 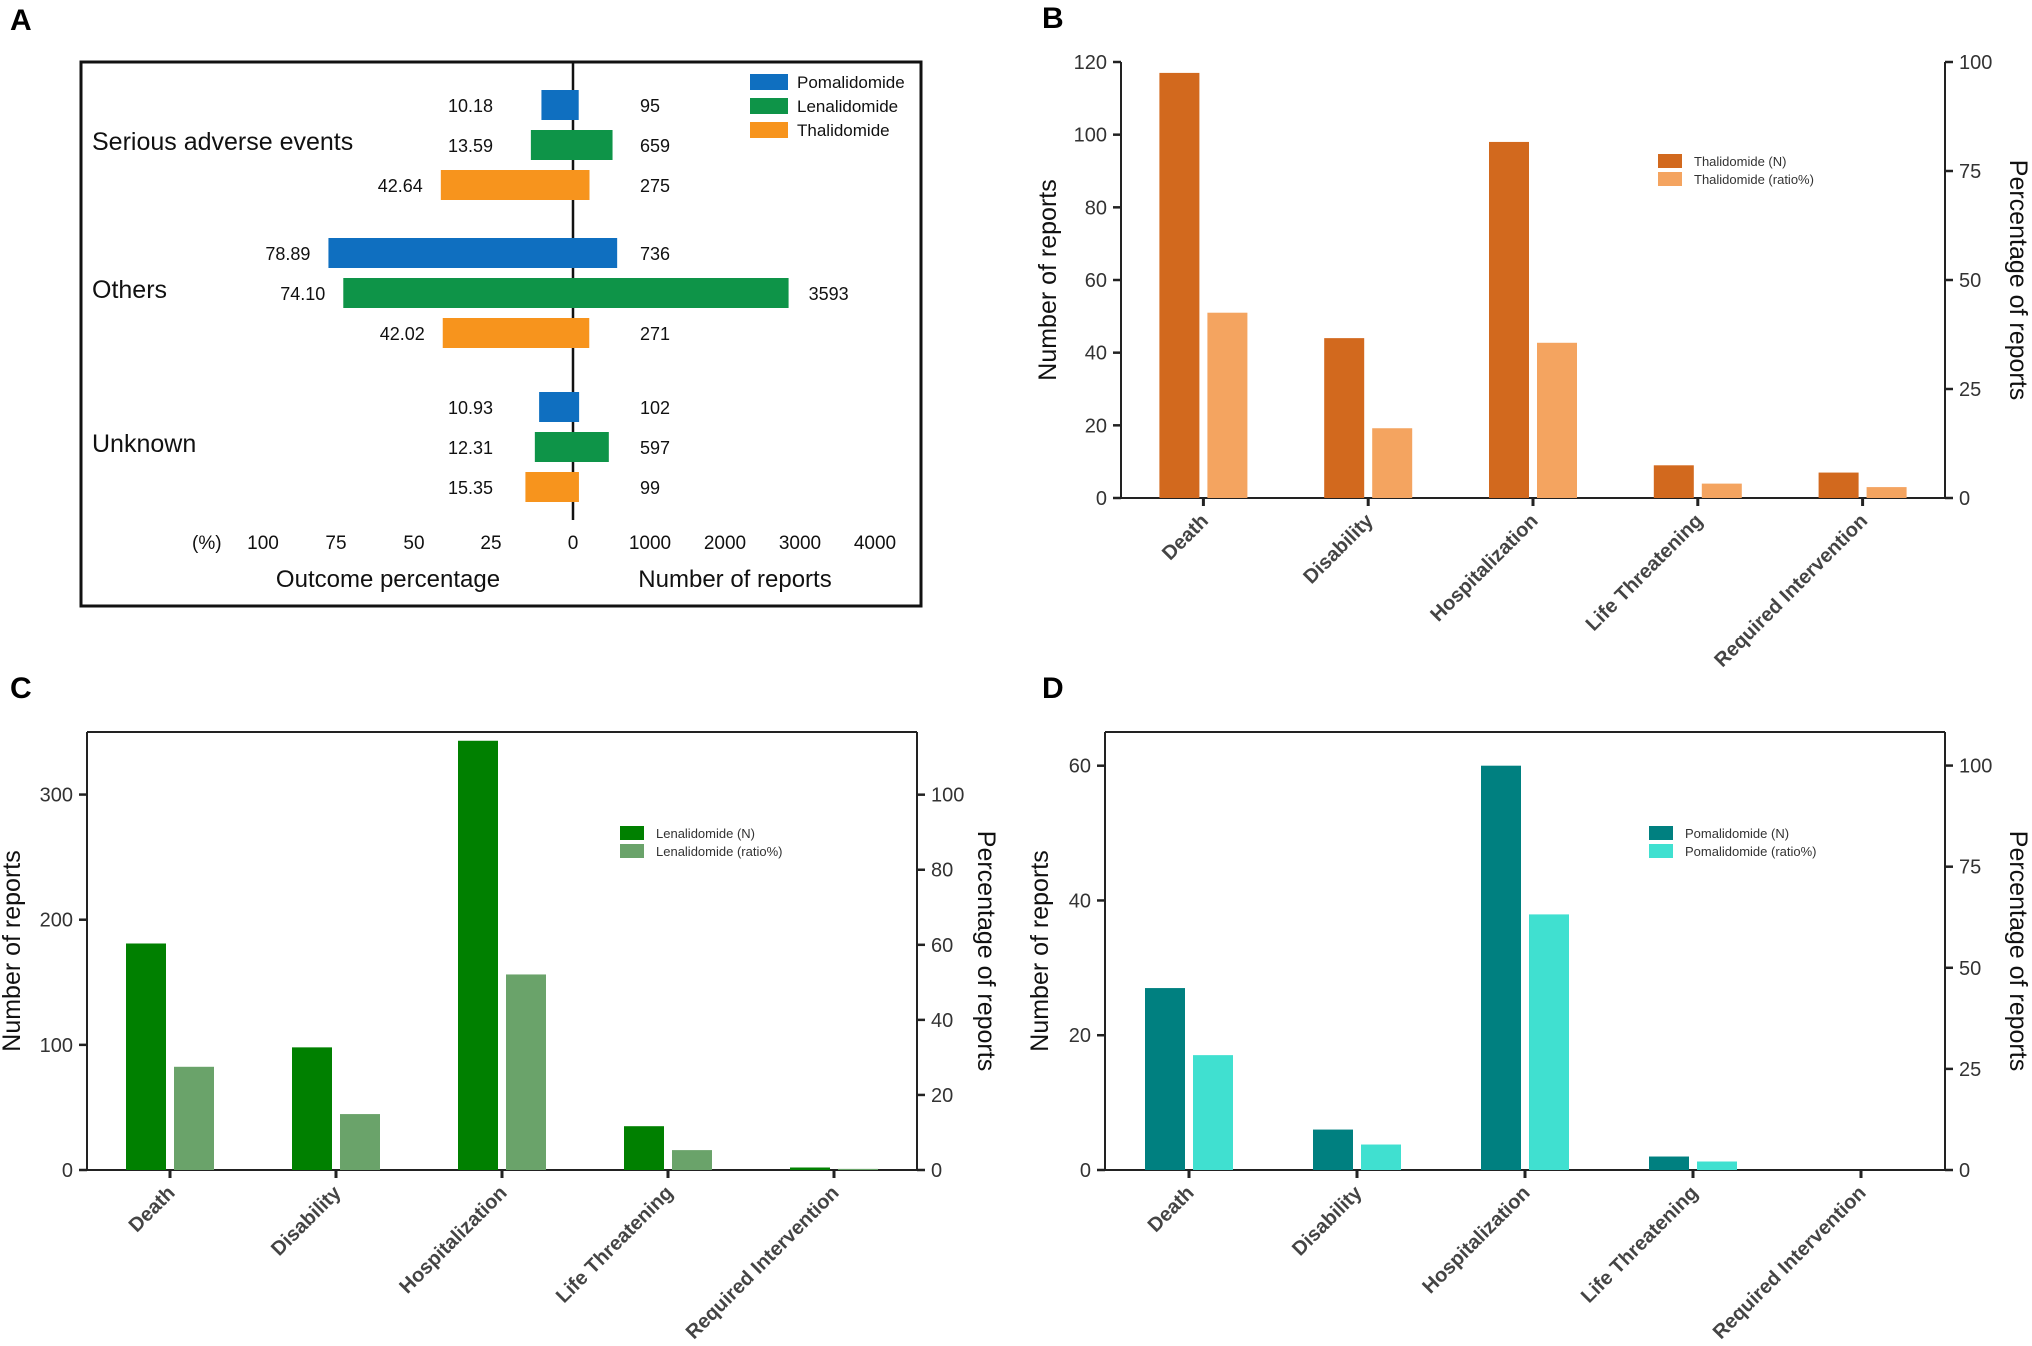 I want to click on panel-d-left-tick-label: 60, so click(x=1080, y=767).